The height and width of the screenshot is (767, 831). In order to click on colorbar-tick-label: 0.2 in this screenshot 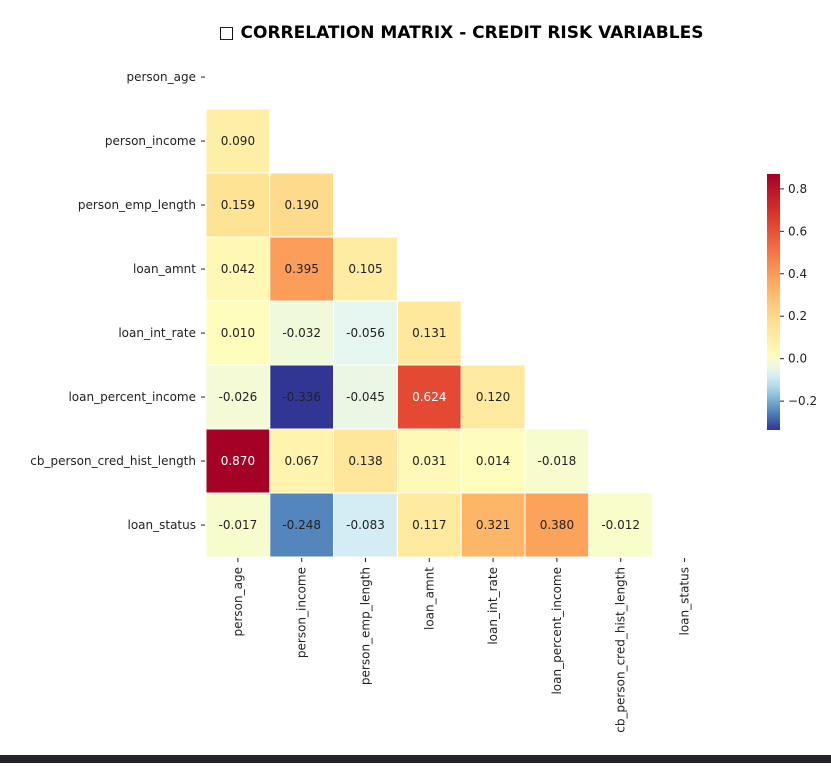, I will do `click(797, 316)`.